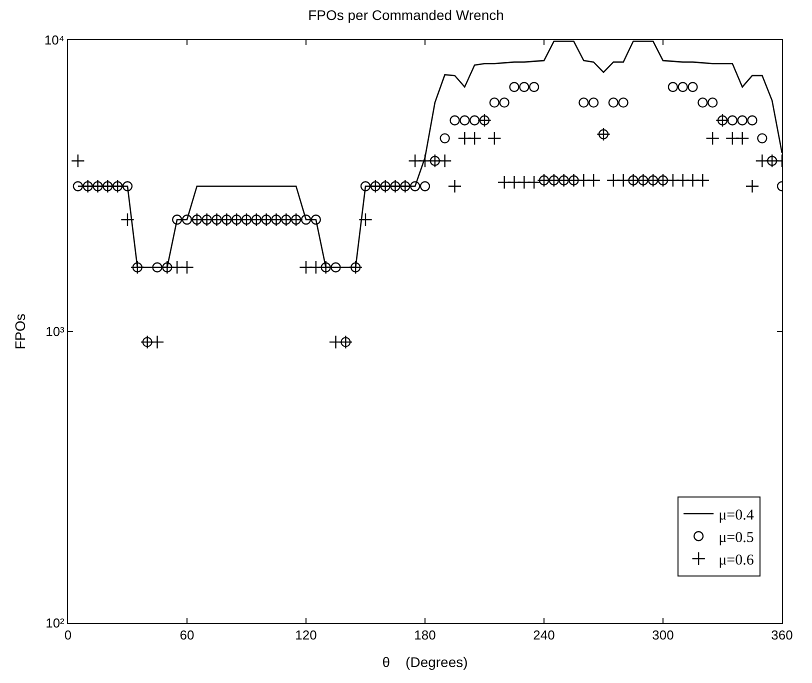 The image size is (812, 683). Describe the element at coordinates (56, 332) in the screenshot. I see `y-tick-label: 10³` at that location.